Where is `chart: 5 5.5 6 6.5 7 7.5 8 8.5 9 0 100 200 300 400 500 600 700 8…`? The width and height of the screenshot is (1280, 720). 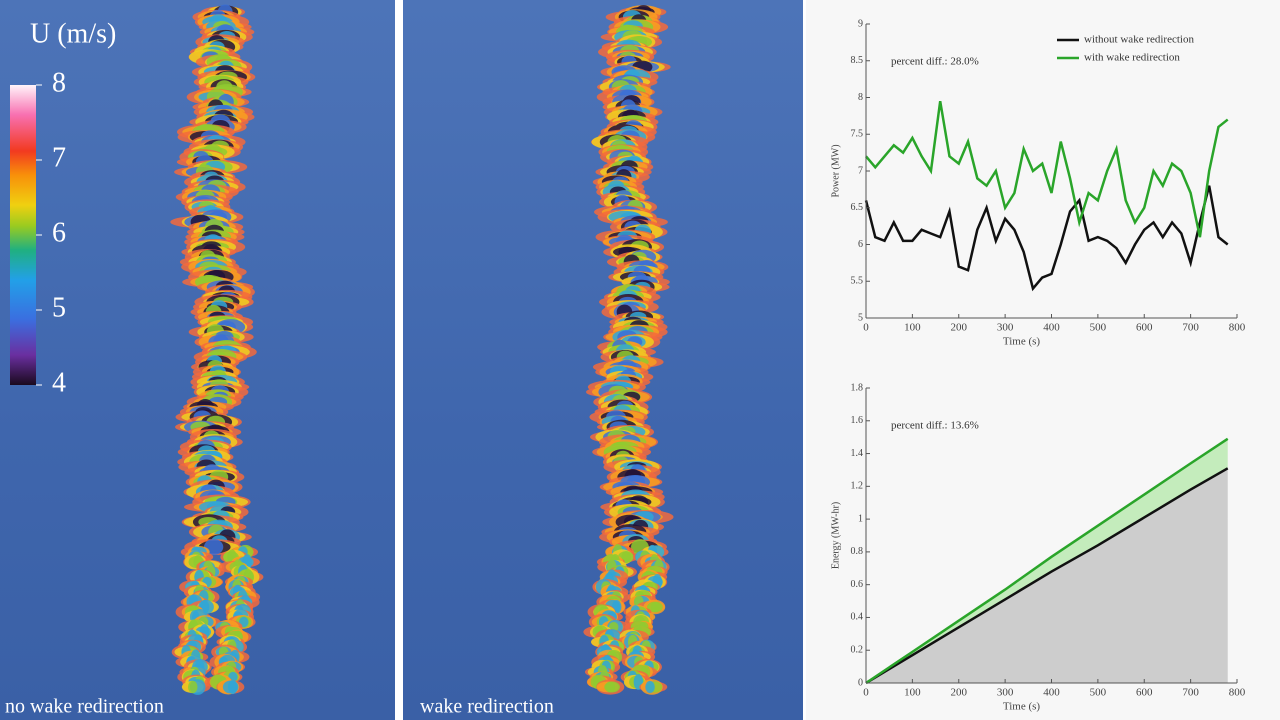 chart: 5 5.5 6 6.5 7 7.5 8 8.5 9 0 100 200 300 400 500 600 700 8… is located at coordinates (1037, 182).